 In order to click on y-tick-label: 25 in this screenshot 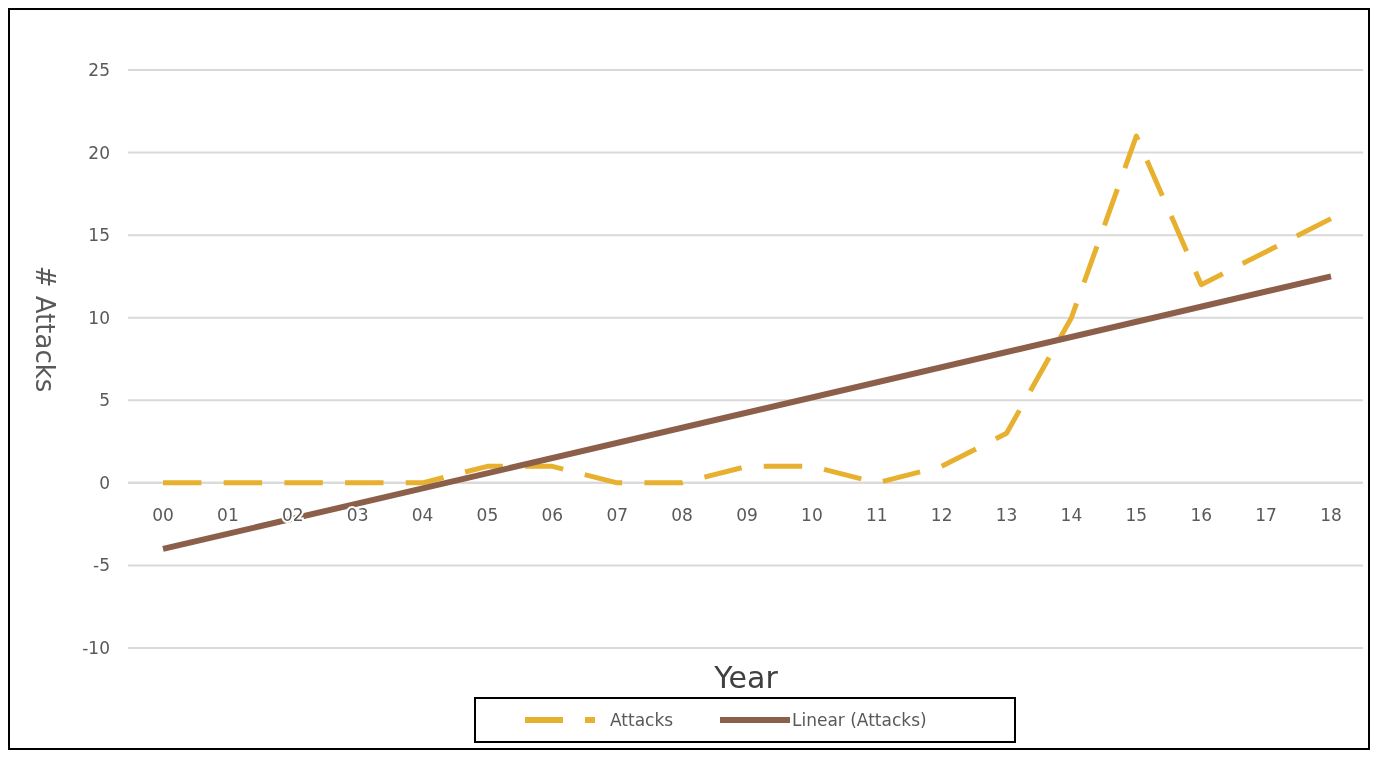, I will do `click(99, 69)`.